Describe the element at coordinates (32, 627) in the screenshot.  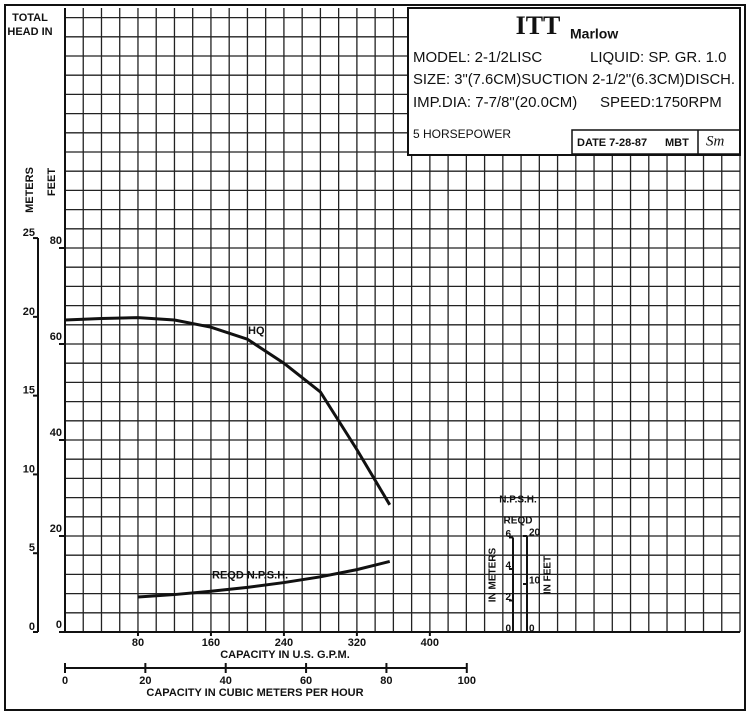
I see `y2-tick-label: 0` at that location.